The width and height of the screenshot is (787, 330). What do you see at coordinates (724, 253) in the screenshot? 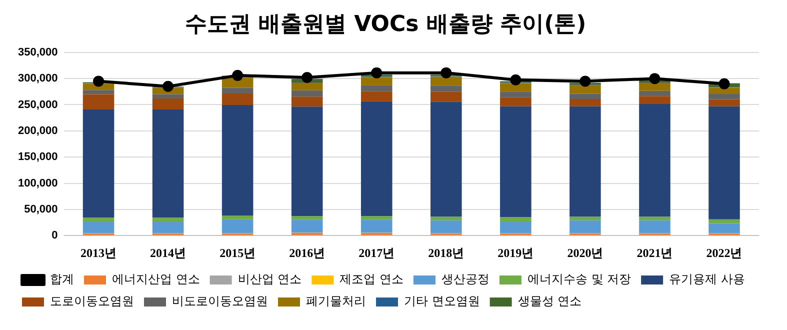
I see `x-tick-label: 2022년` at bounding box center [724, 253].